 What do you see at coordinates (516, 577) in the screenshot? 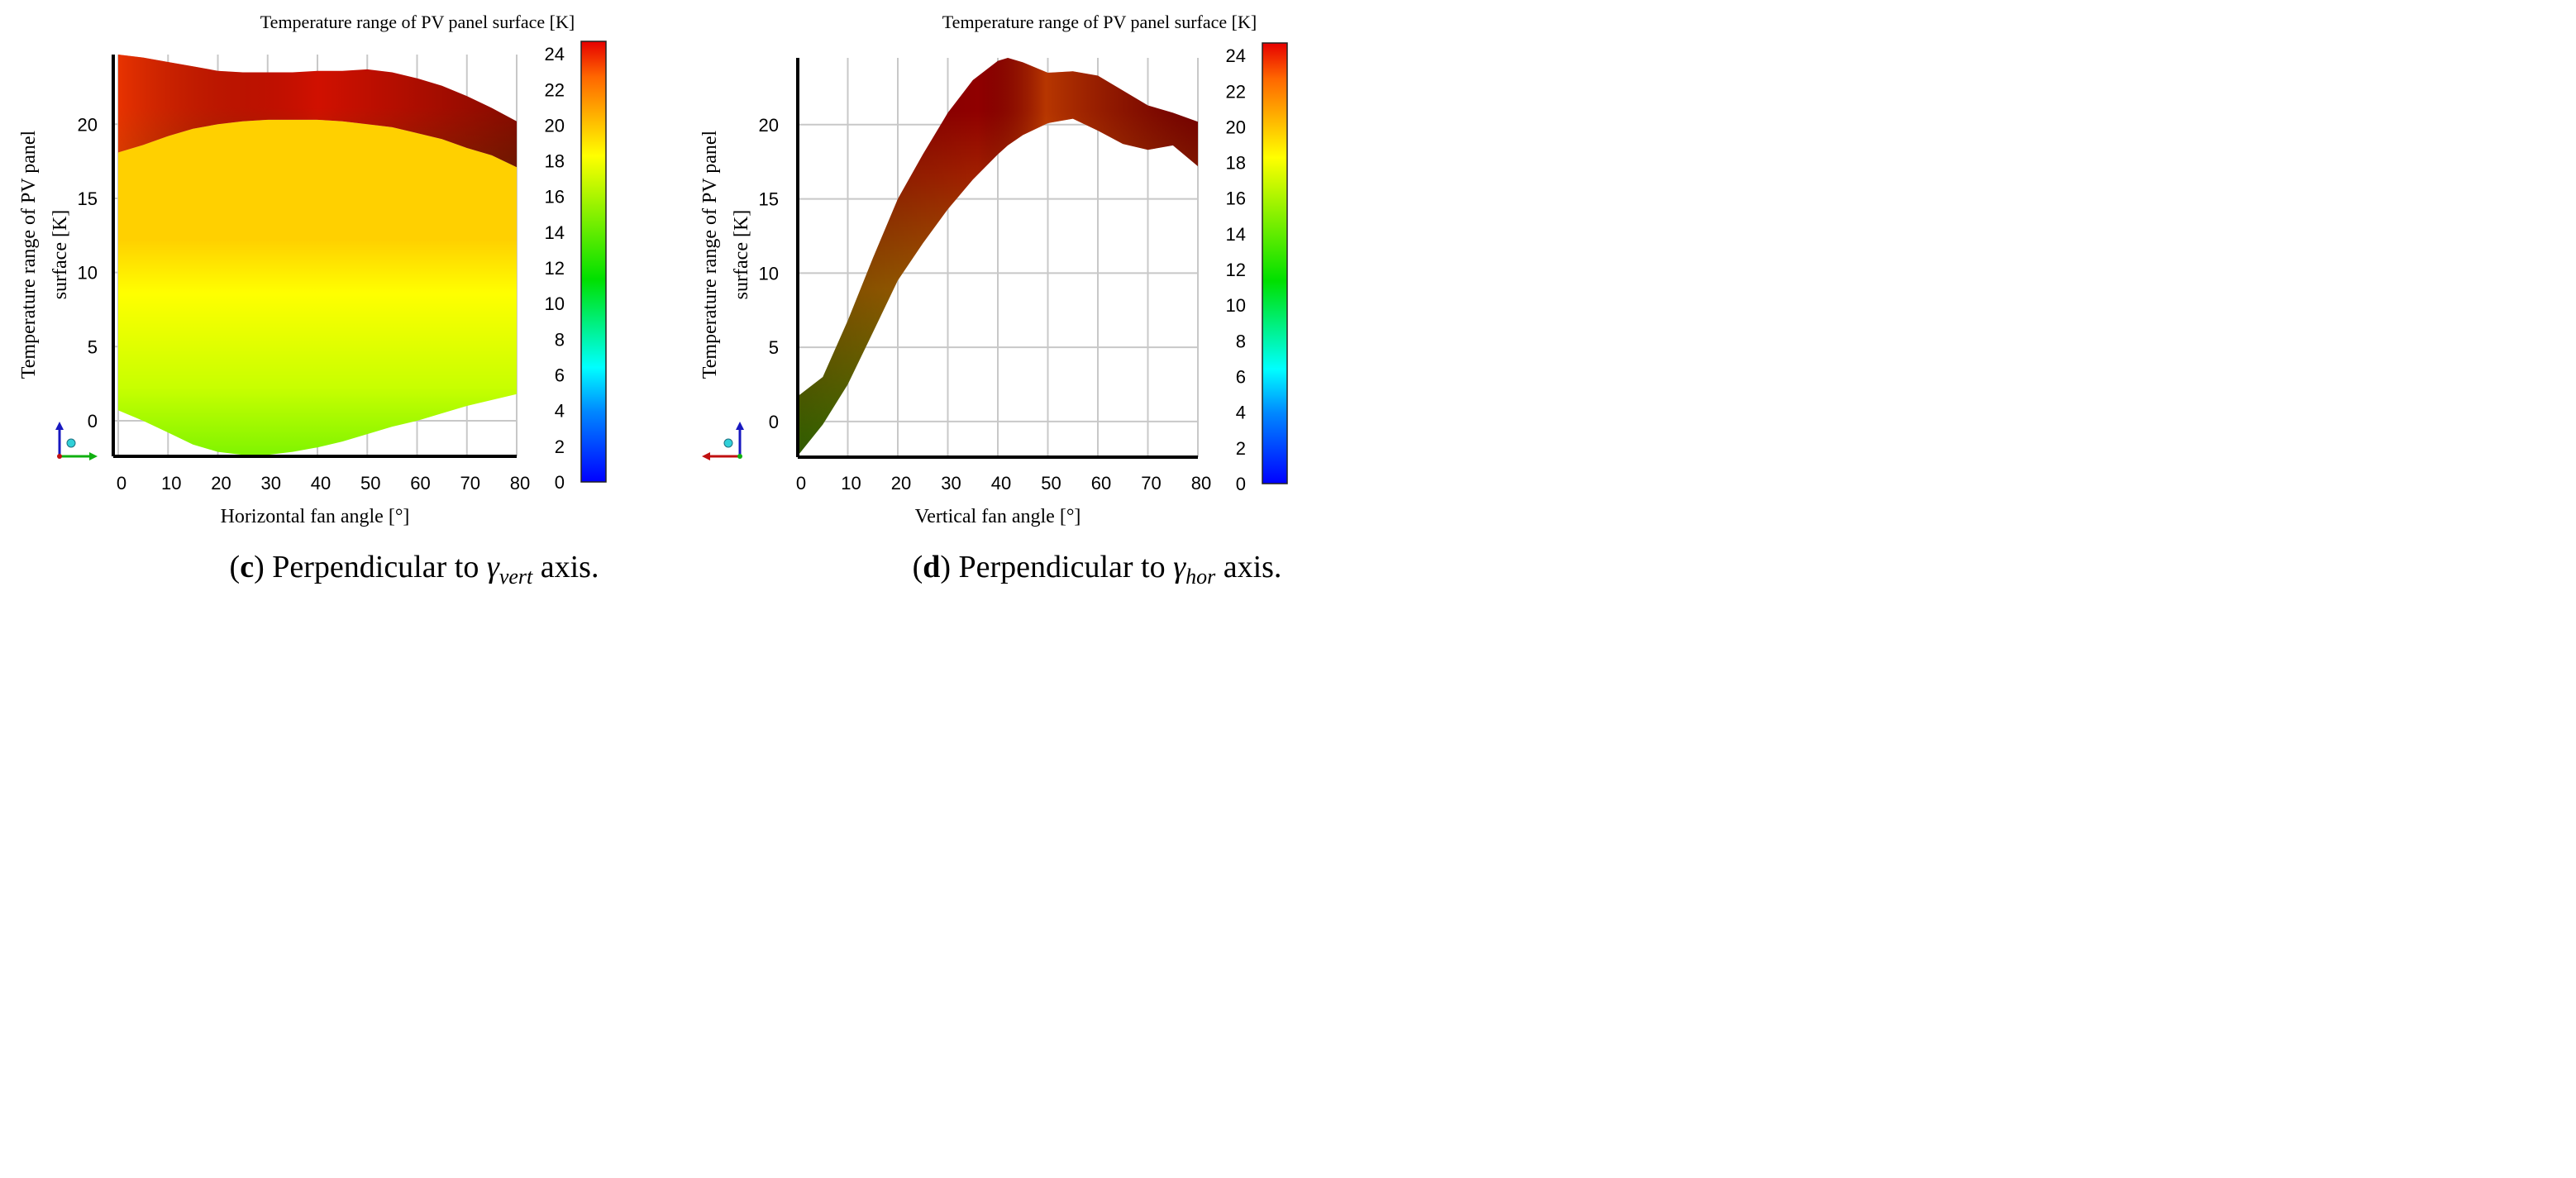
I see `caption-part: vert` at bounding box center [516, 577].